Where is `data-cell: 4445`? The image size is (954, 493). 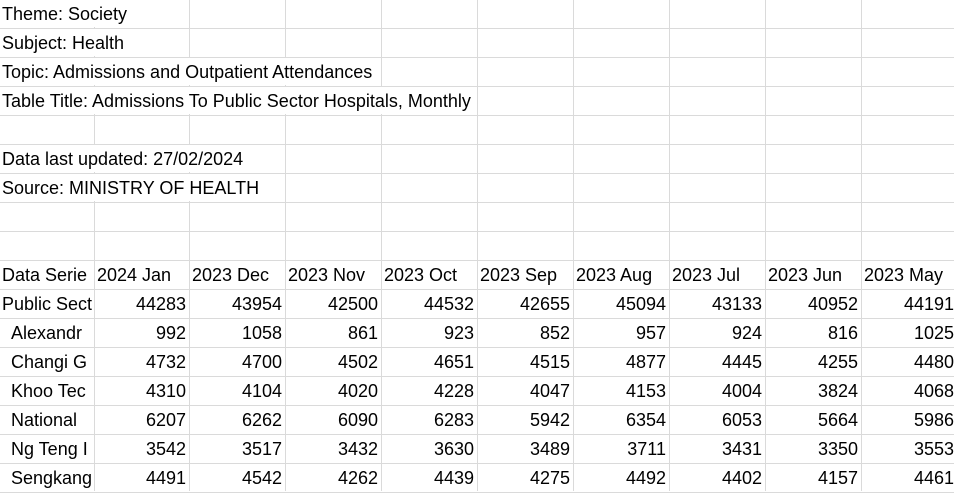 data-cell: 4445 is located at coordinates (717, 361).